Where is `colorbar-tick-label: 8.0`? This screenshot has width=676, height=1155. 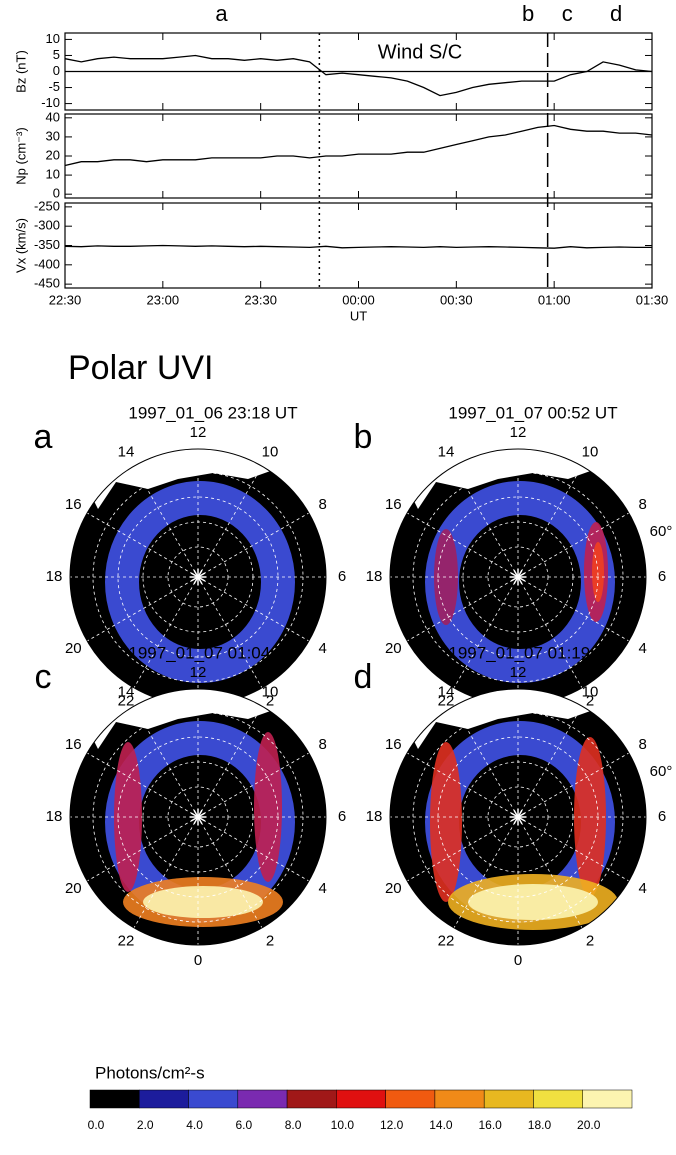 colorbar-tick-label: 8.0 is located at coordinates (293, 1125).